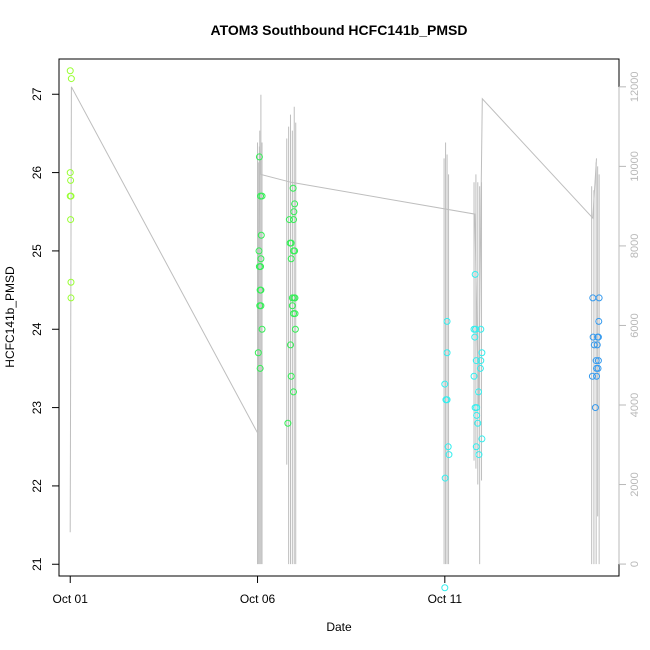 Image resolution: width=650 pixels, height=650 pixels. Describe the element at coordinates (37, 251) in the screenshot. I see `y-tick-label: 25` at that location.